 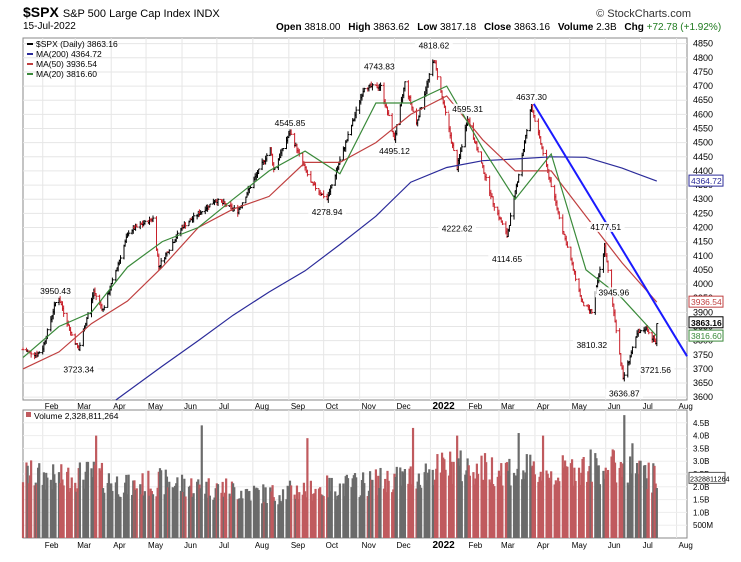 What do you see at coordinates (703, 143) in the screenshot?
I see `price-tick-label: 4500` at bounding box center [703, 143].